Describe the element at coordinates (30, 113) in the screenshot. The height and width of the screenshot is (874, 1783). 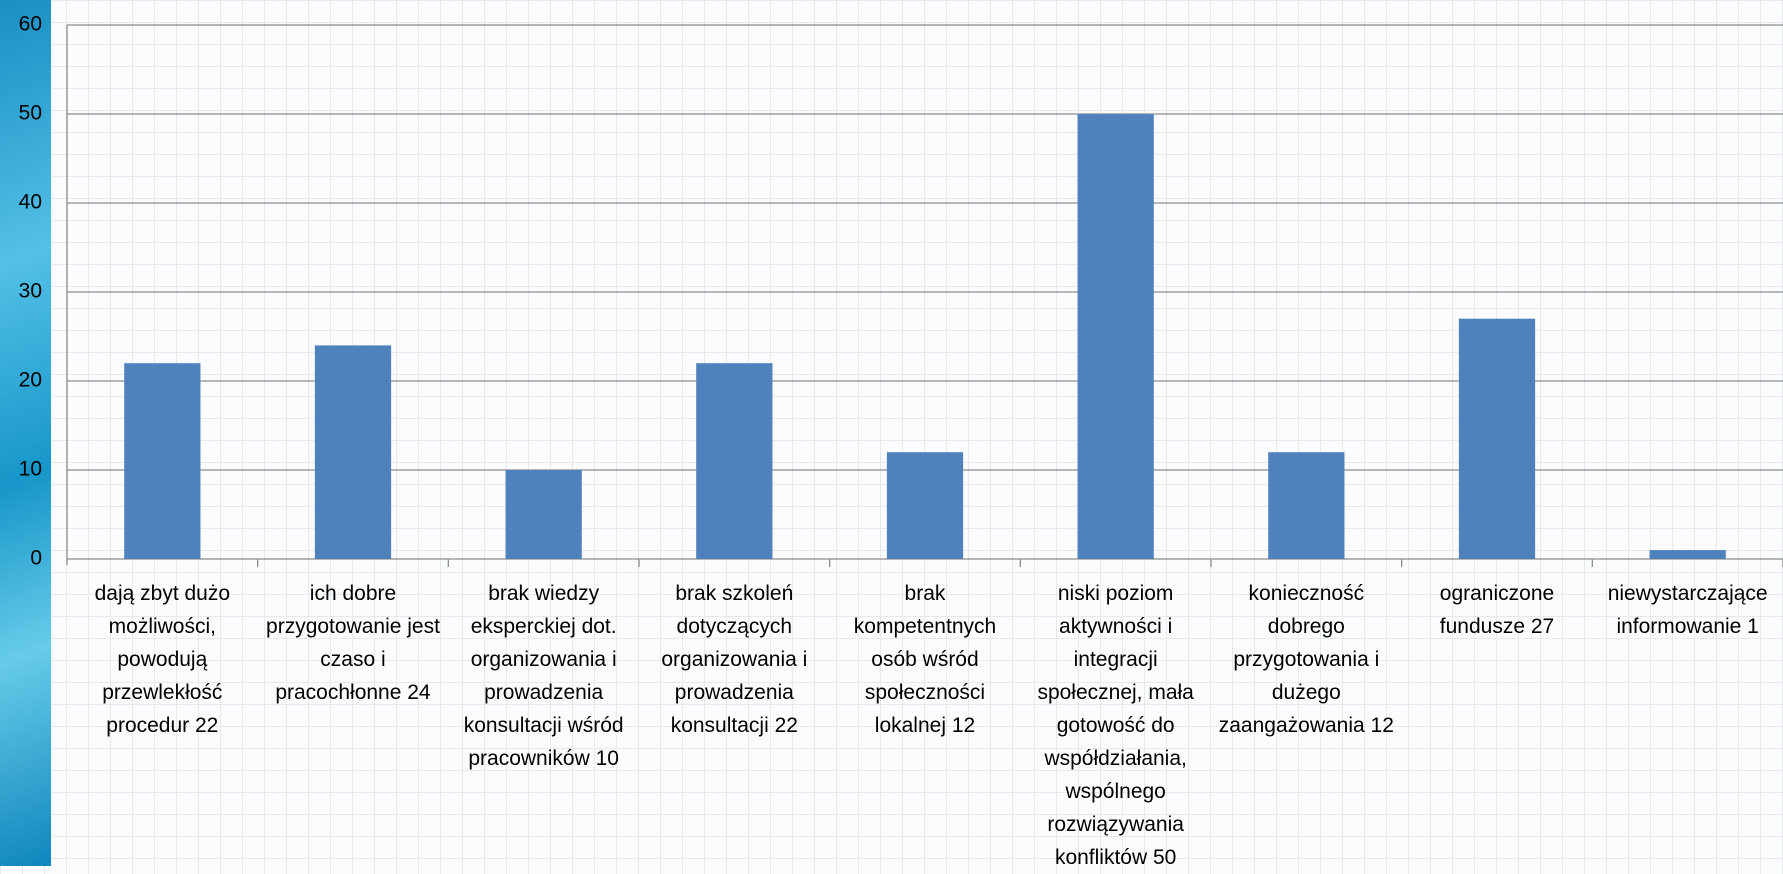
I see `y-tick-label: 50` at that location.